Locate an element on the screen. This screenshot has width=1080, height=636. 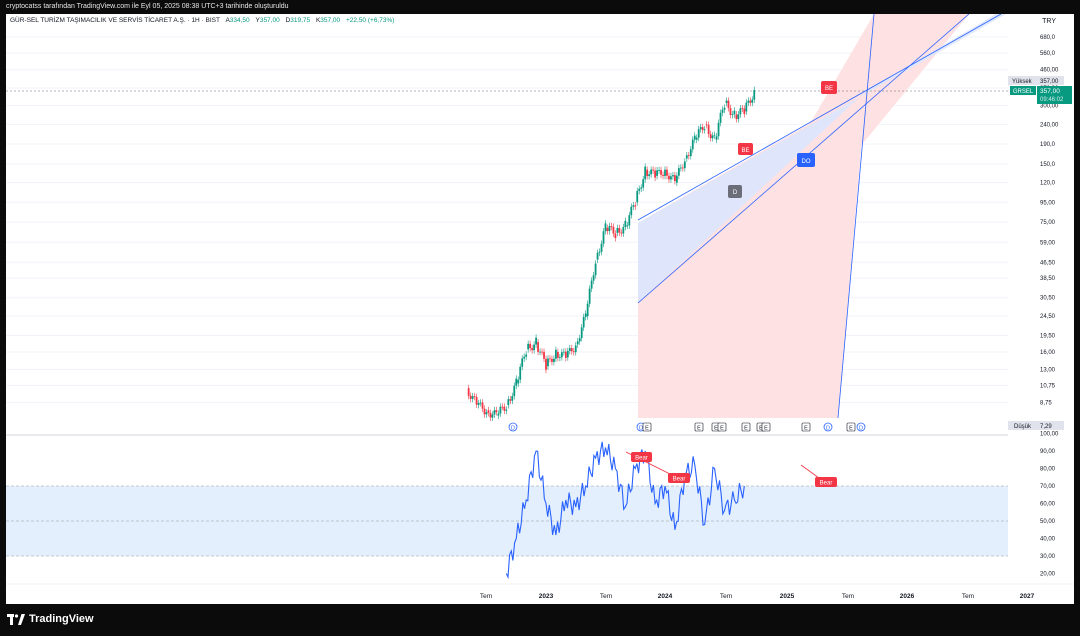
time-tick-label: 2023 is located at coordinates (546, 596).